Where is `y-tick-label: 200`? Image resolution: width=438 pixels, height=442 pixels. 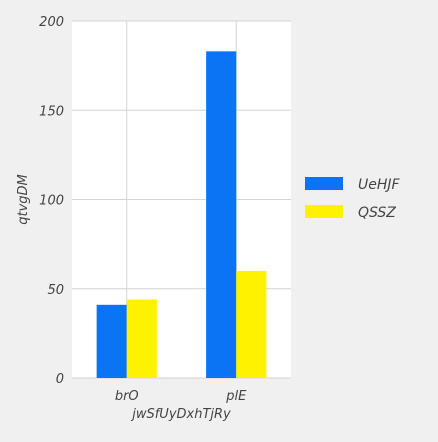 y-tick-label: 200 is located at coordinates (51, 22).